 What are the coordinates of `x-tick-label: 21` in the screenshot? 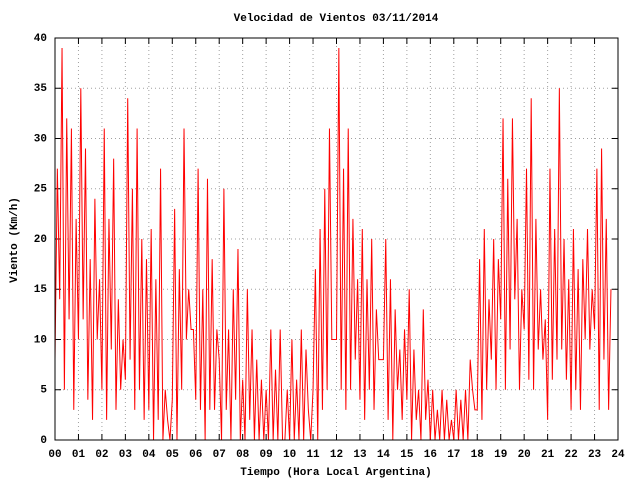 It's located at (548, 455).